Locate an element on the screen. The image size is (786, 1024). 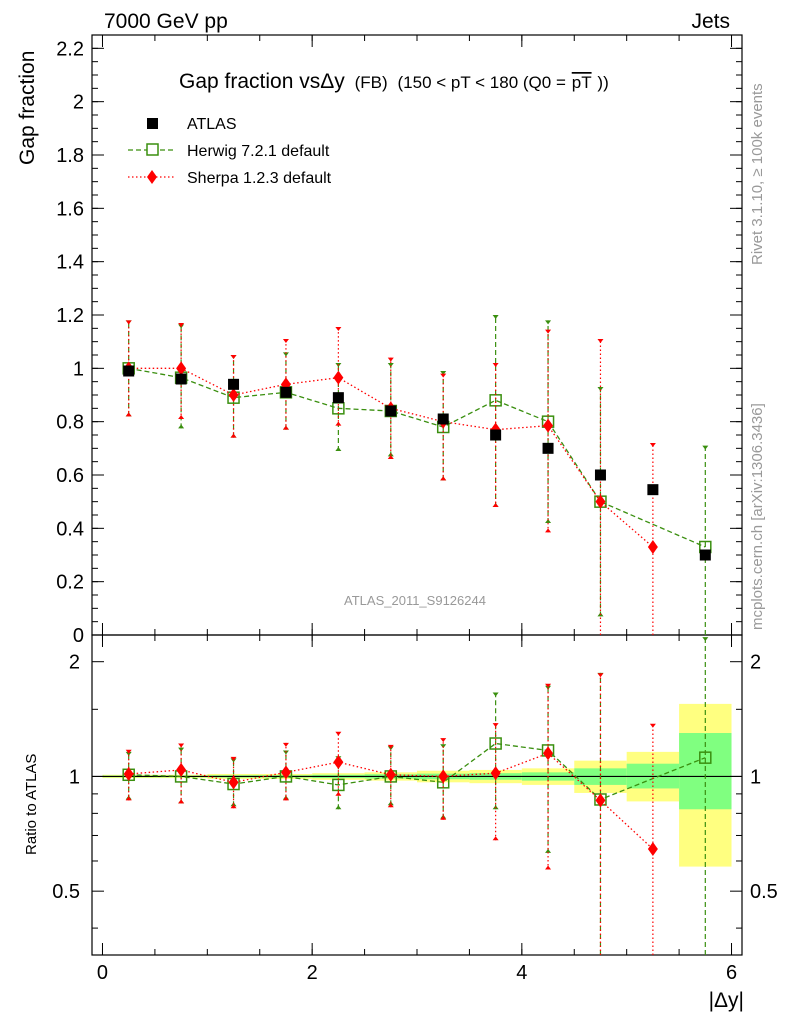
chart-title-close: )) is located at coordinates (602, 82).